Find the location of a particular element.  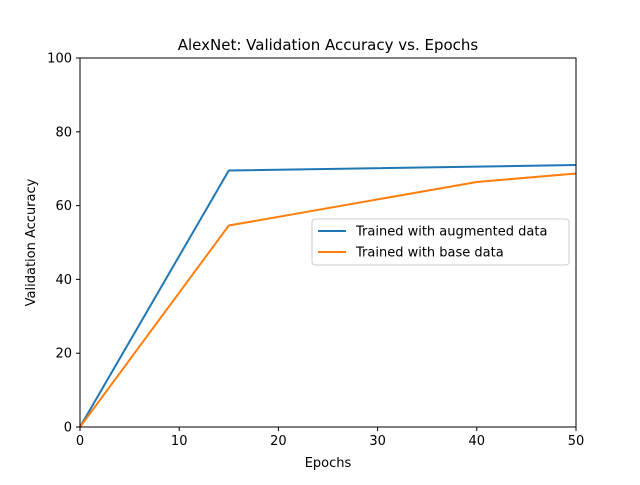

x-tick-label-1: 10 is located at coordinates (179, 441).